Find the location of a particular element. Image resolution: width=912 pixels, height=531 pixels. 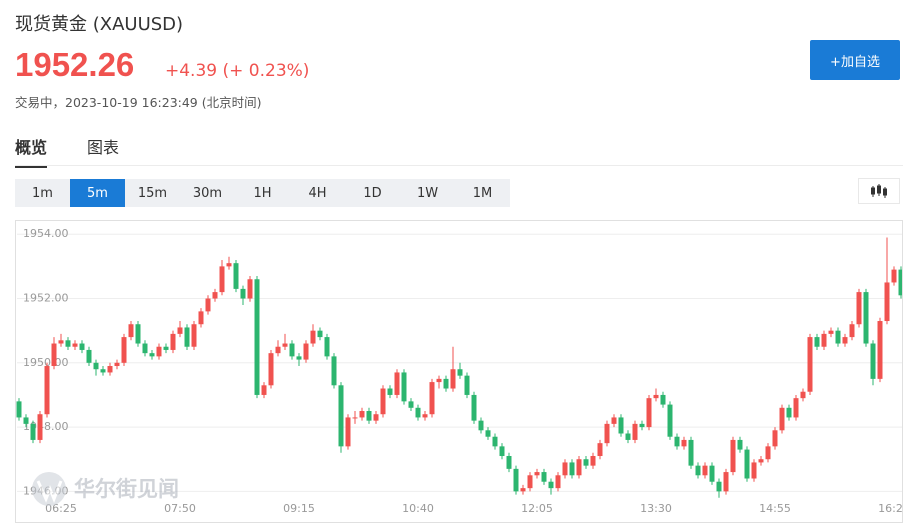

x-tick-label: 07:50 is located at coordinates (180, 508).